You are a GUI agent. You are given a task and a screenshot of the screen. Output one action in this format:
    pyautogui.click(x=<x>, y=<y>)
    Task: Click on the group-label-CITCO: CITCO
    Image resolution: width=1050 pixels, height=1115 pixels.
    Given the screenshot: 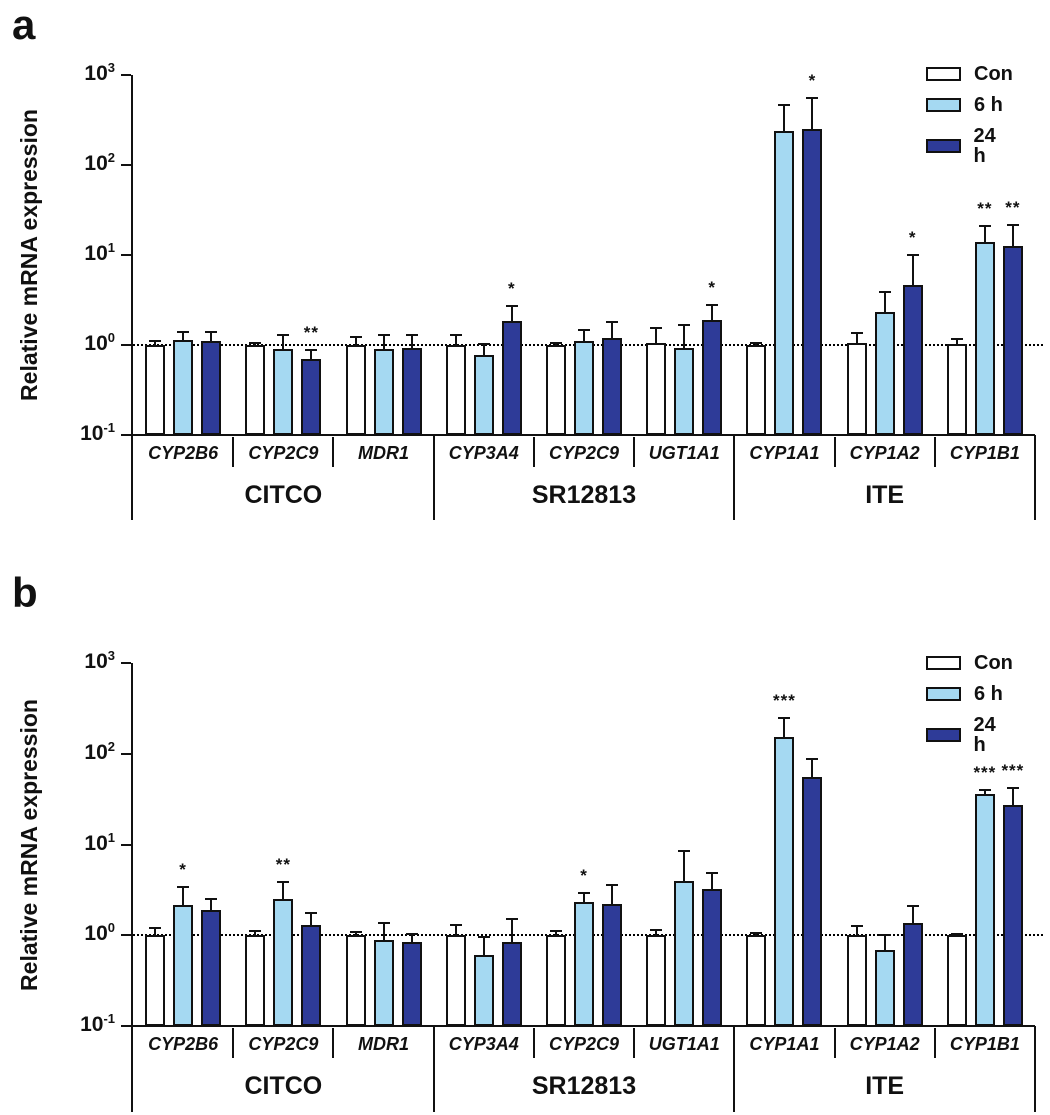 What is the action you would take?
    pyautogui.click(x=283, y=495)
    